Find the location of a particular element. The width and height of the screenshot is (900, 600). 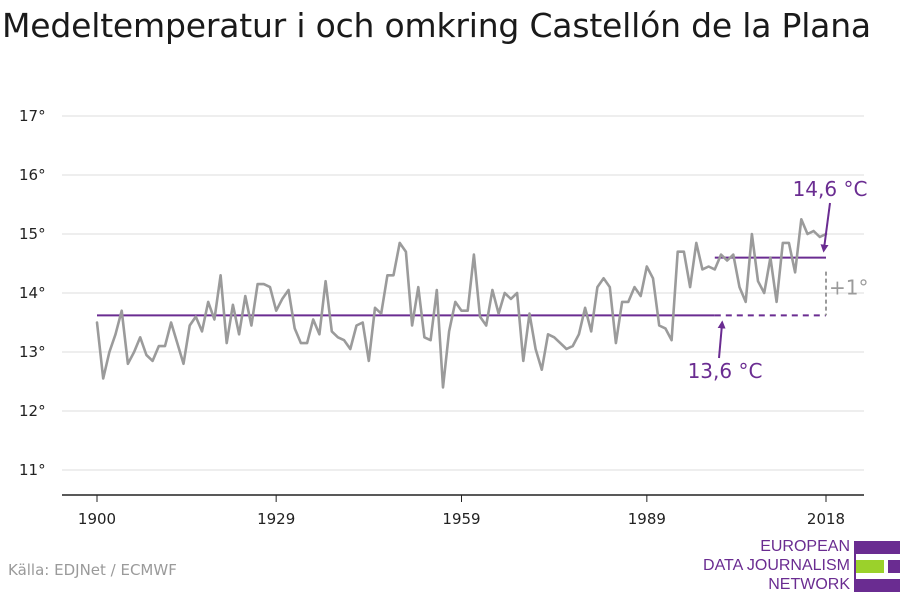

y-tick-label: 11° is located at coordinates (32, 470).